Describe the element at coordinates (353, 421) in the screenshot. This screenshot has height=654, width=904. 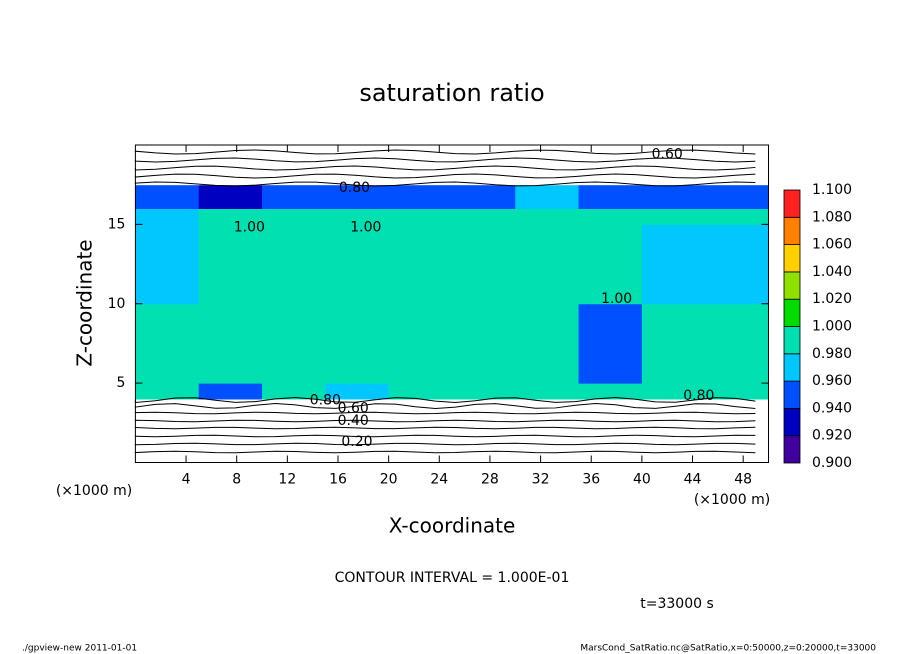
I see `contour-label: 0.40` at that location.